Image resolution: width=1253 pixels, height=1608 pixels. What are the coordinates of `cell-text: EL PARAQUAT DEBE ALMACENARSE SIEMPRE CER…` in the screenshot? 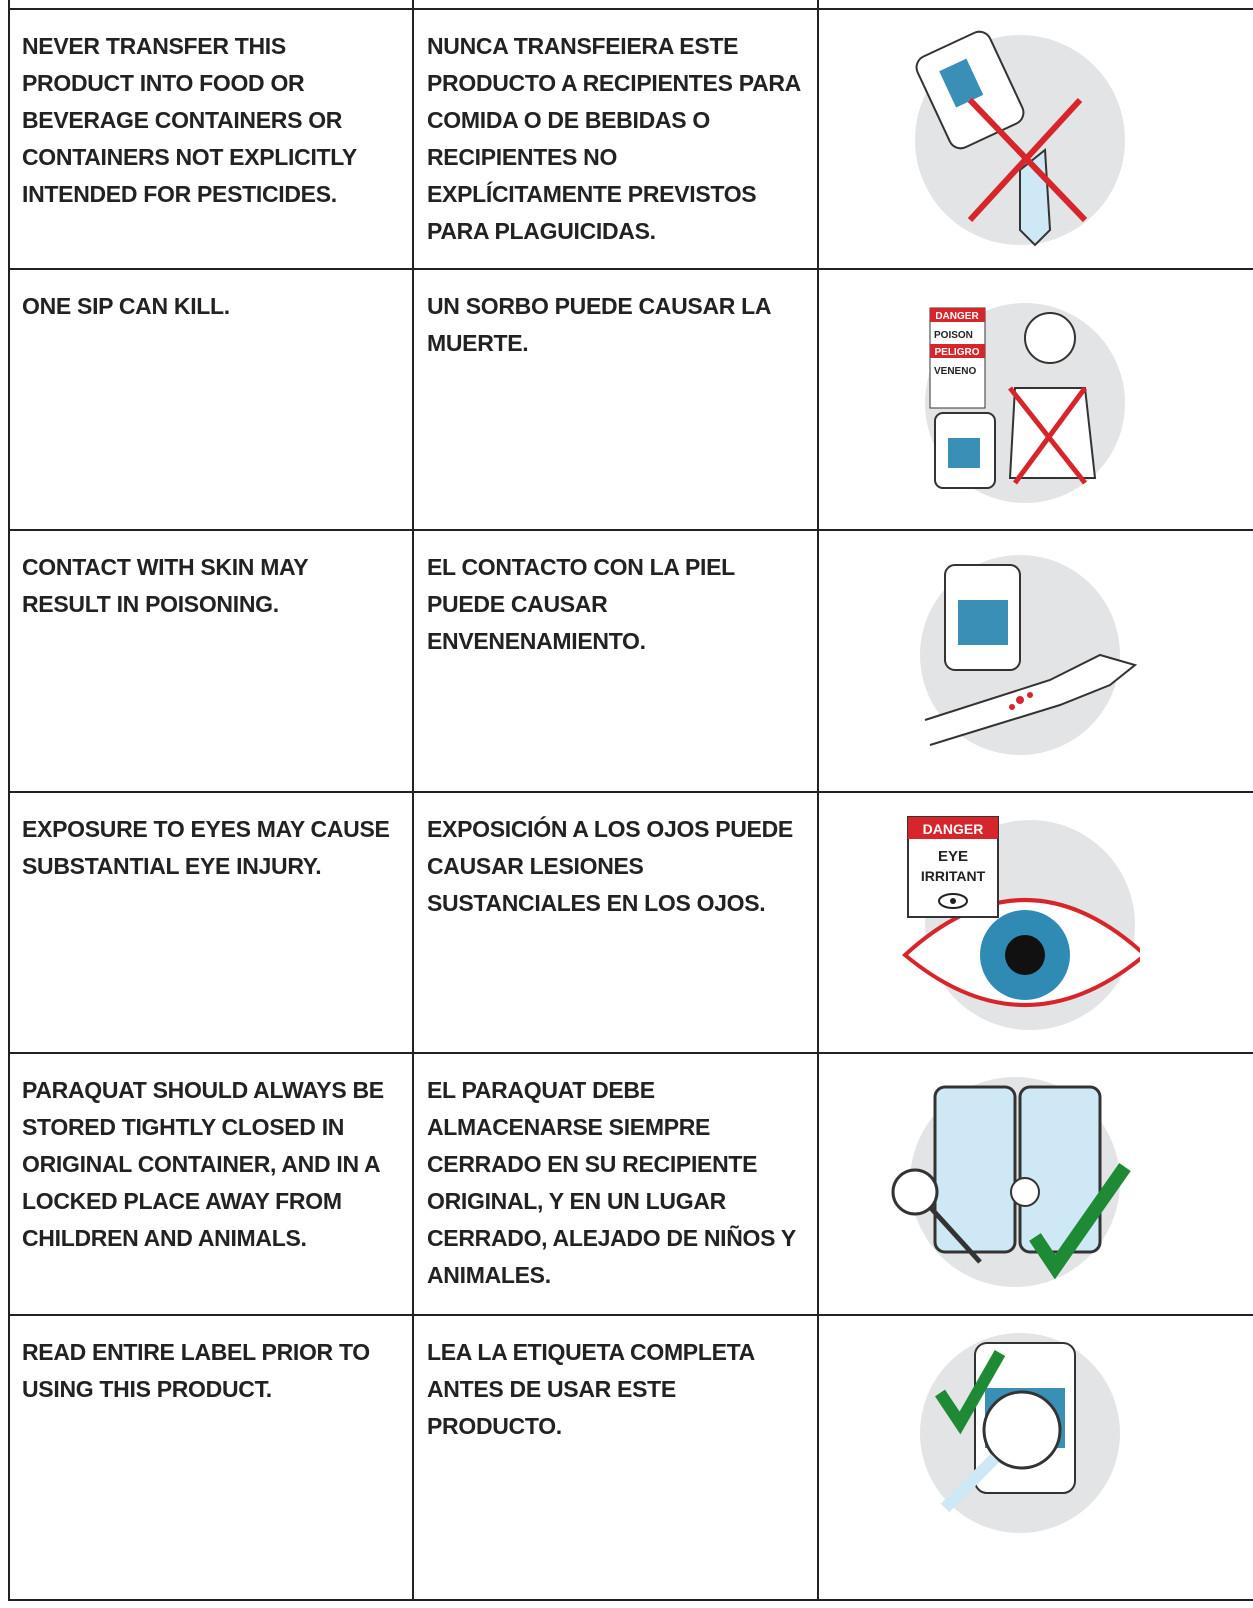 It's located at (611, 1182).